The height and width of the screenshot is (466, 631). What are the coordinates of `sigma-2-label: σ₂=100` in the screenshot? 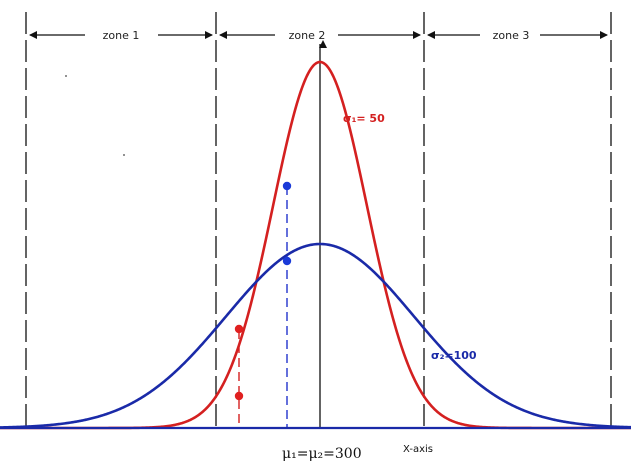 It's located at (454, 355).